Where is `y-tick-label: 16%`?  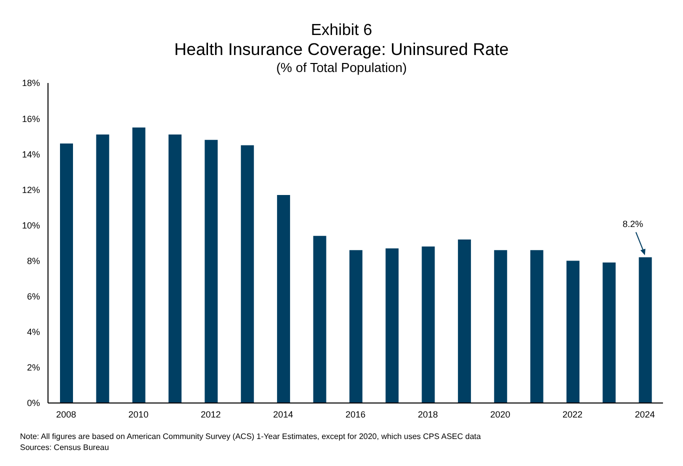 y-tick-label: 16% is located at coordinates (31, 119).